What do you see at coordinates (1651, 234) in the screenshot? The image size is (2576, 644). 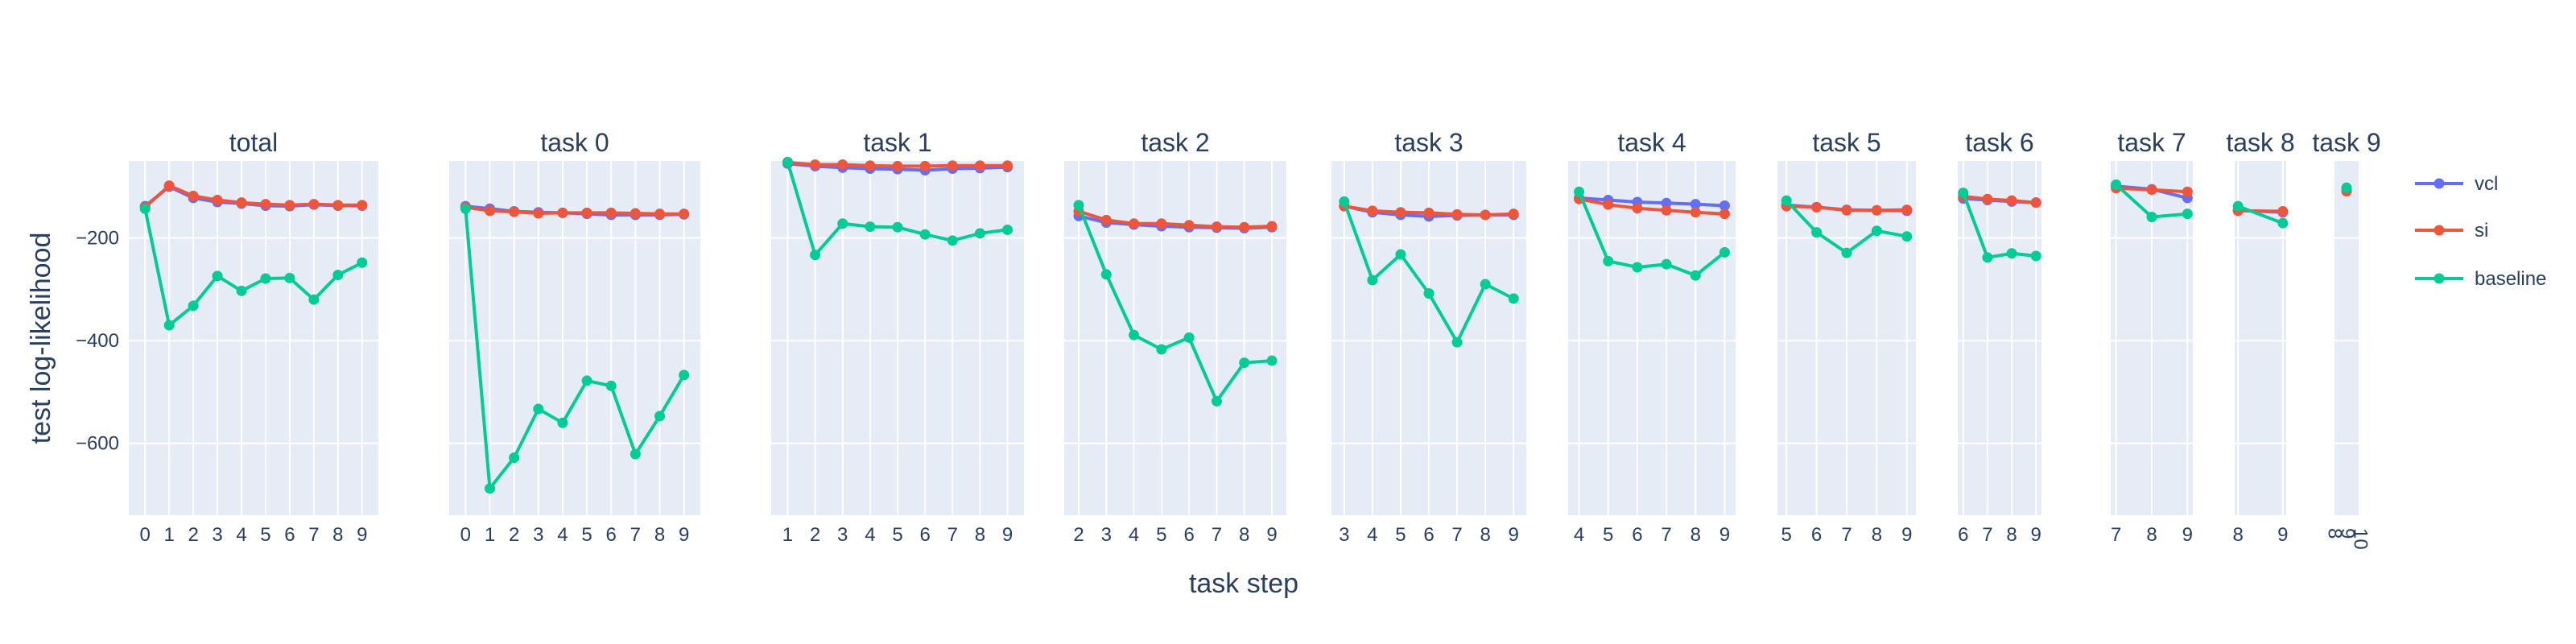 I see `panel-5-baseline-line` at bounding box center [1651, 234].